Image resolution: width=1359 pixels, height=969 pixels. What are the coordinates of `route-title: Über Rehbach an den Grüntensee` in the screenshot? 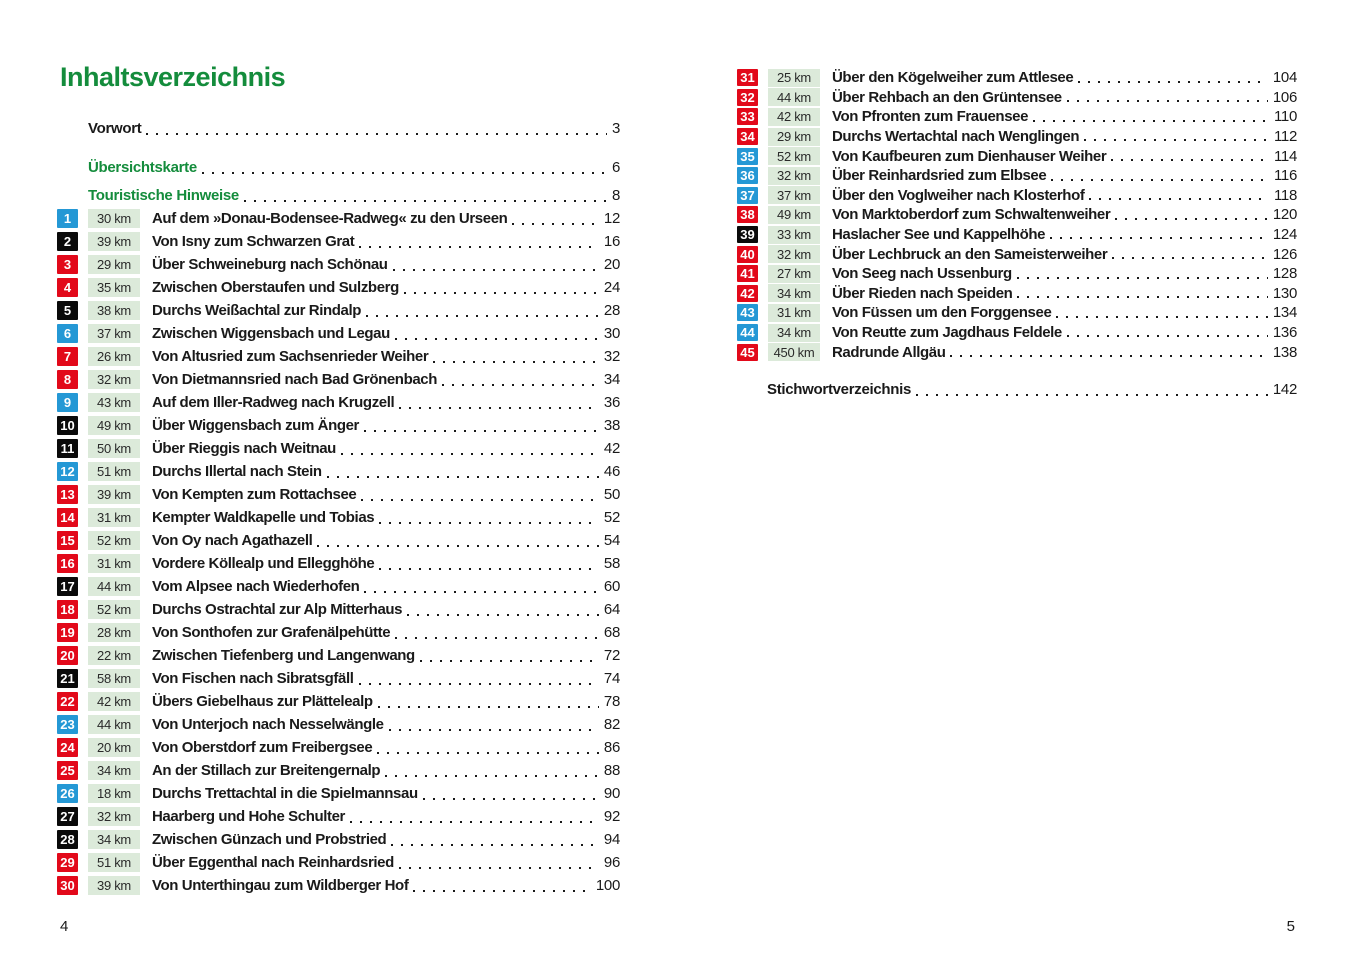 It's located at (947, 97).